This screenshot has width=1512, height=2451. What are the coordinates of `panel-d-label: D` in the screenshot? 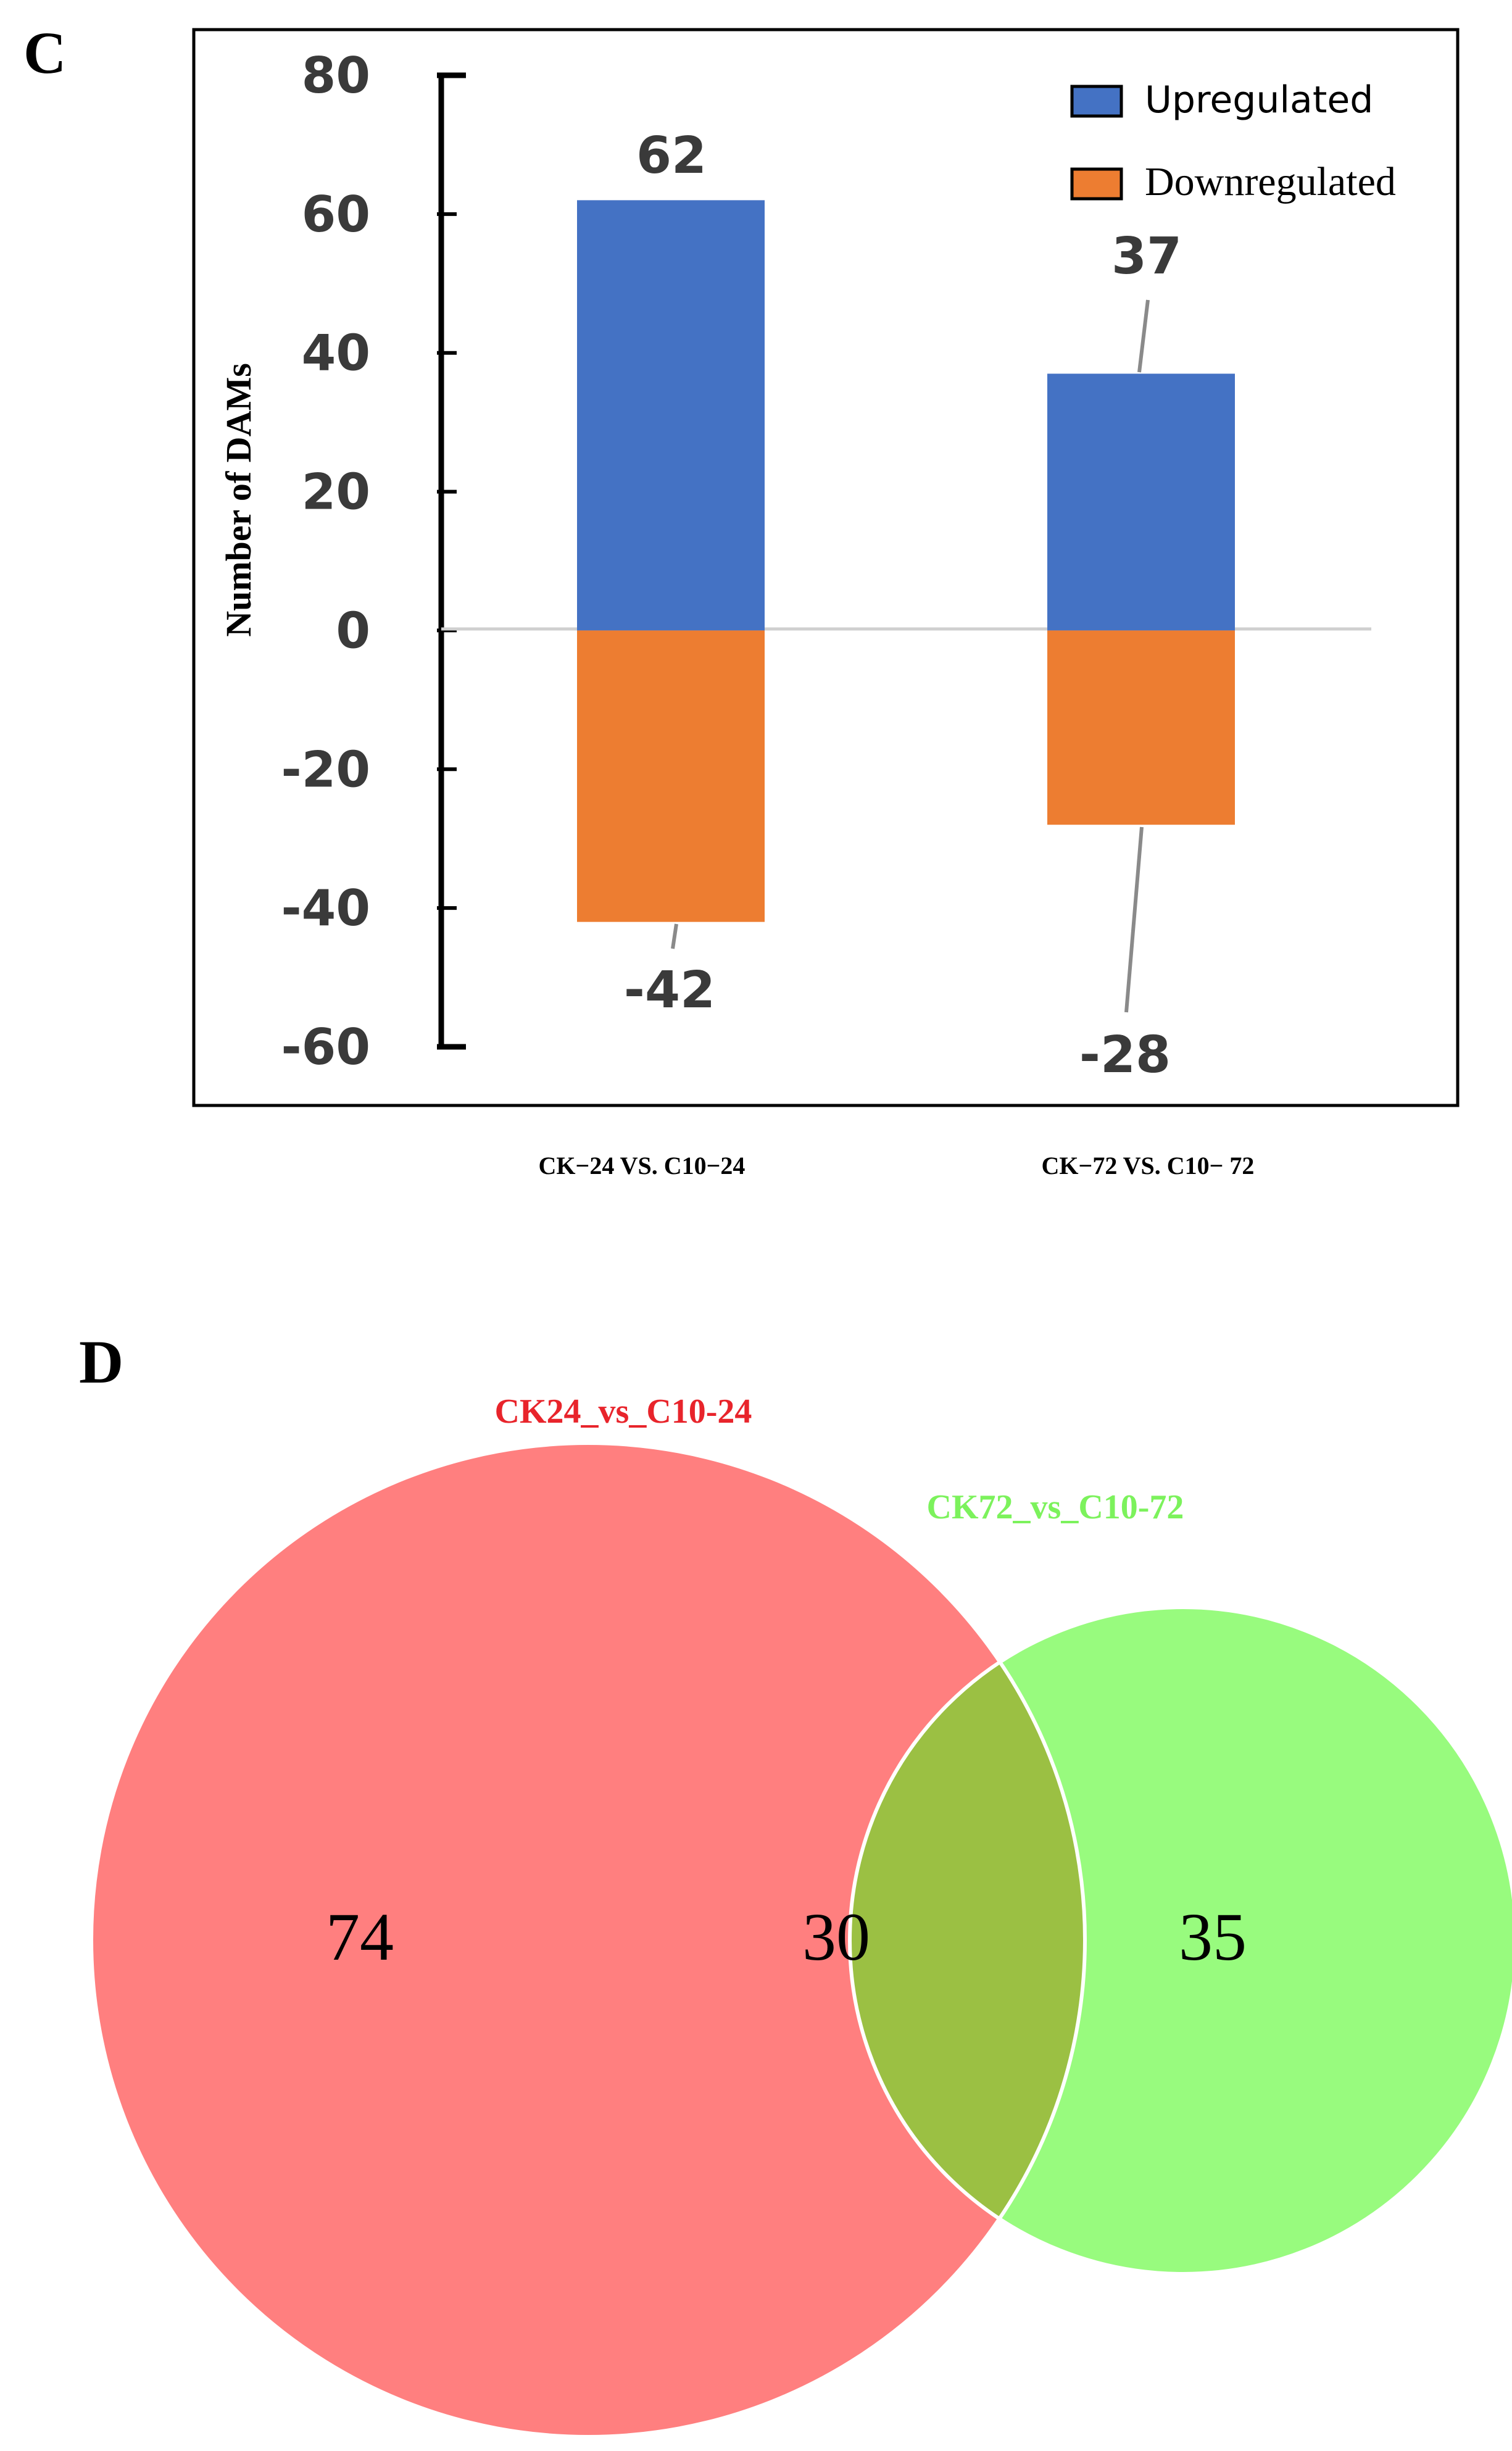 It's located at (101, 1362).